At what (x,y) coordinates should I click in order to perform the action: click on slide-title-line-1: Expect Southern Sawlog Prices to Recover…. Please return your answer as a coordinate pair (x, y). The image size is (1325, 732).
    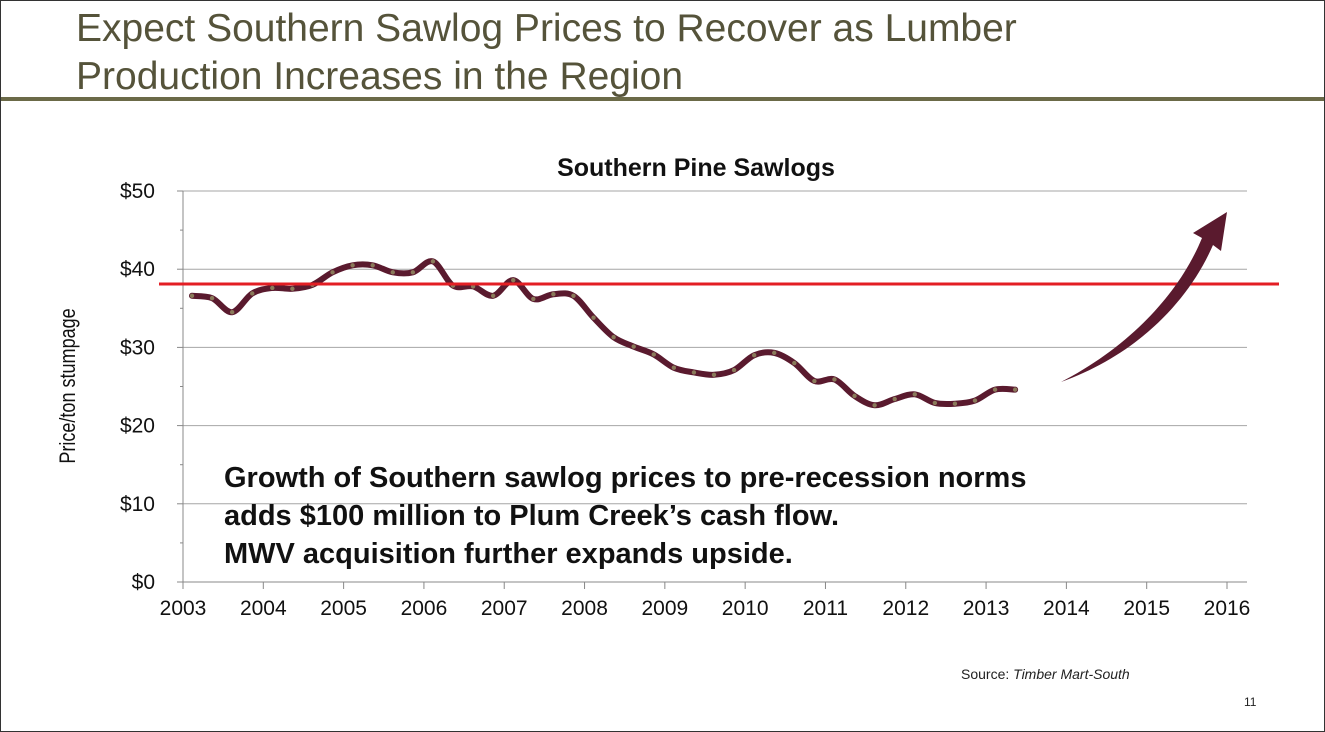
    Looking at the image, I should click on (546, 28).